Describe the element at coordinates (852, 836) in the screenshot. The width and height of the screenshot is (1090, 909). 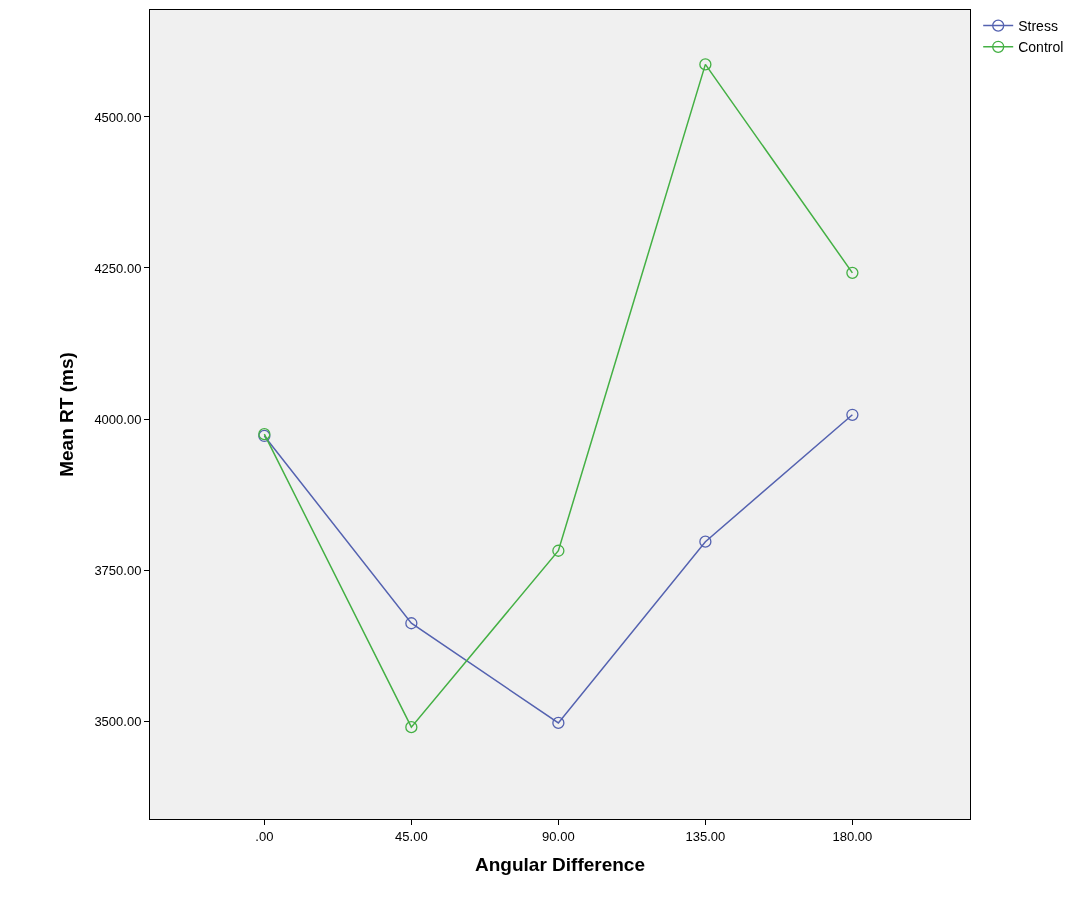
I see `x-tick-label: 180.00` at that location.